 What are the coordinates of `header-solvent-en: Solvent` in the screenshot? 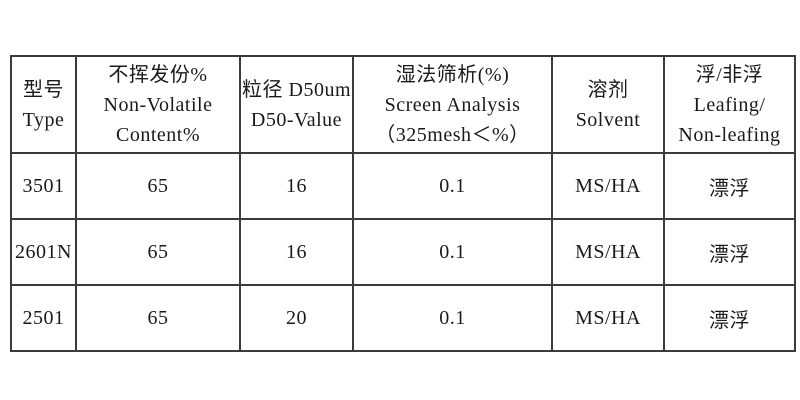 It's located at (608, 119).